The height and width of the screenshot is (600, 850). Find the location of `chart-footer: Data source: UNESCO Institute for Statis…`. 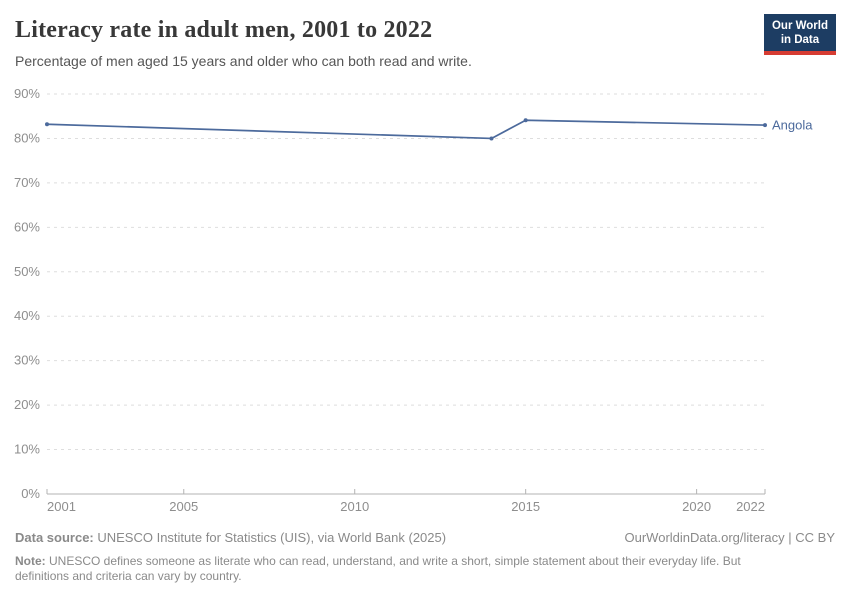

chart-footer: Data source: UNESCO Institute for Statis… is located at coordinates (425, 556).